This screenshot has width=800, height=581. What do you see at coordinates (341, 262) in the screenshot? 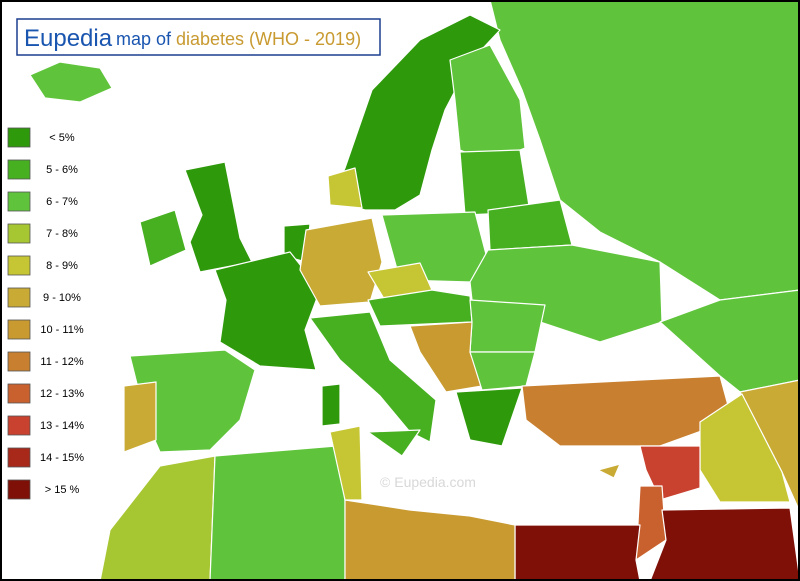
I see `germany` at bounding box center [341, 262].